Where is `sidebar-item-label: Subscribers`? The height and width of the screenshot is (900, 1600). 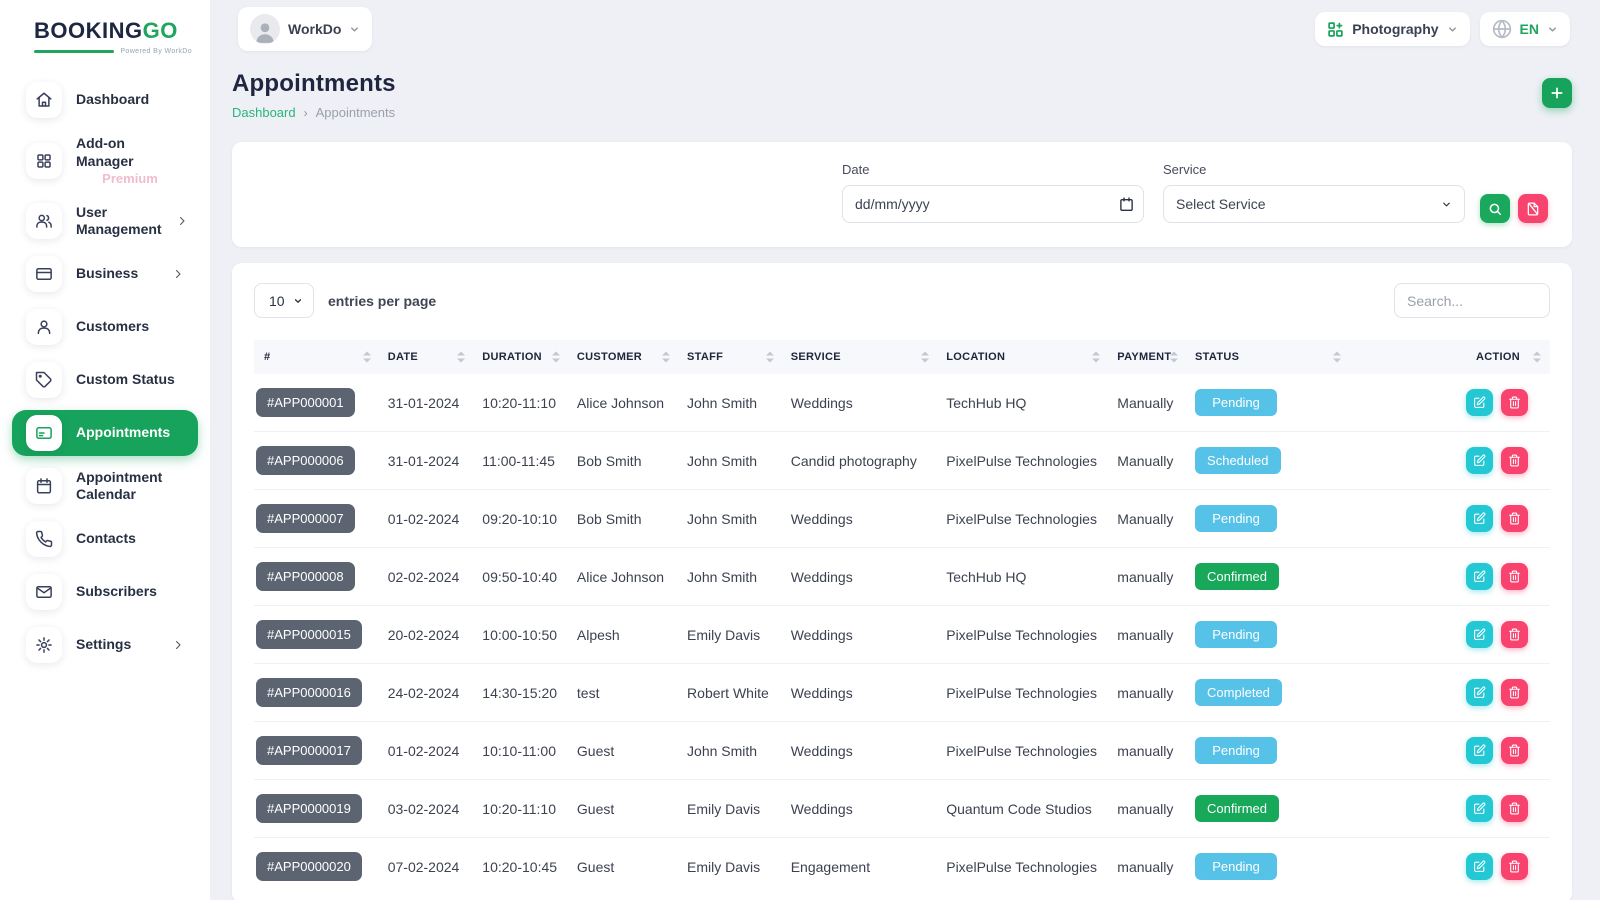
sidebar-item-label: Subscribers is located at coordinates (116, 592).